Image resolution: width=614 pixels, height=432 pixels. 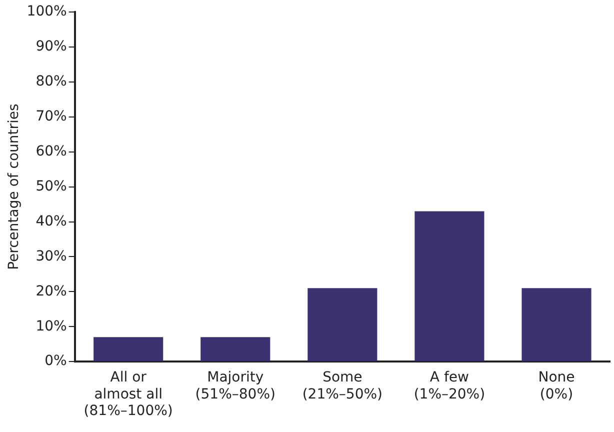 What do you see at coordinates (450, 386) in the screenshot?
I see `x-tick-label: A few (1%–20%)` at bounding box center [450, 386].